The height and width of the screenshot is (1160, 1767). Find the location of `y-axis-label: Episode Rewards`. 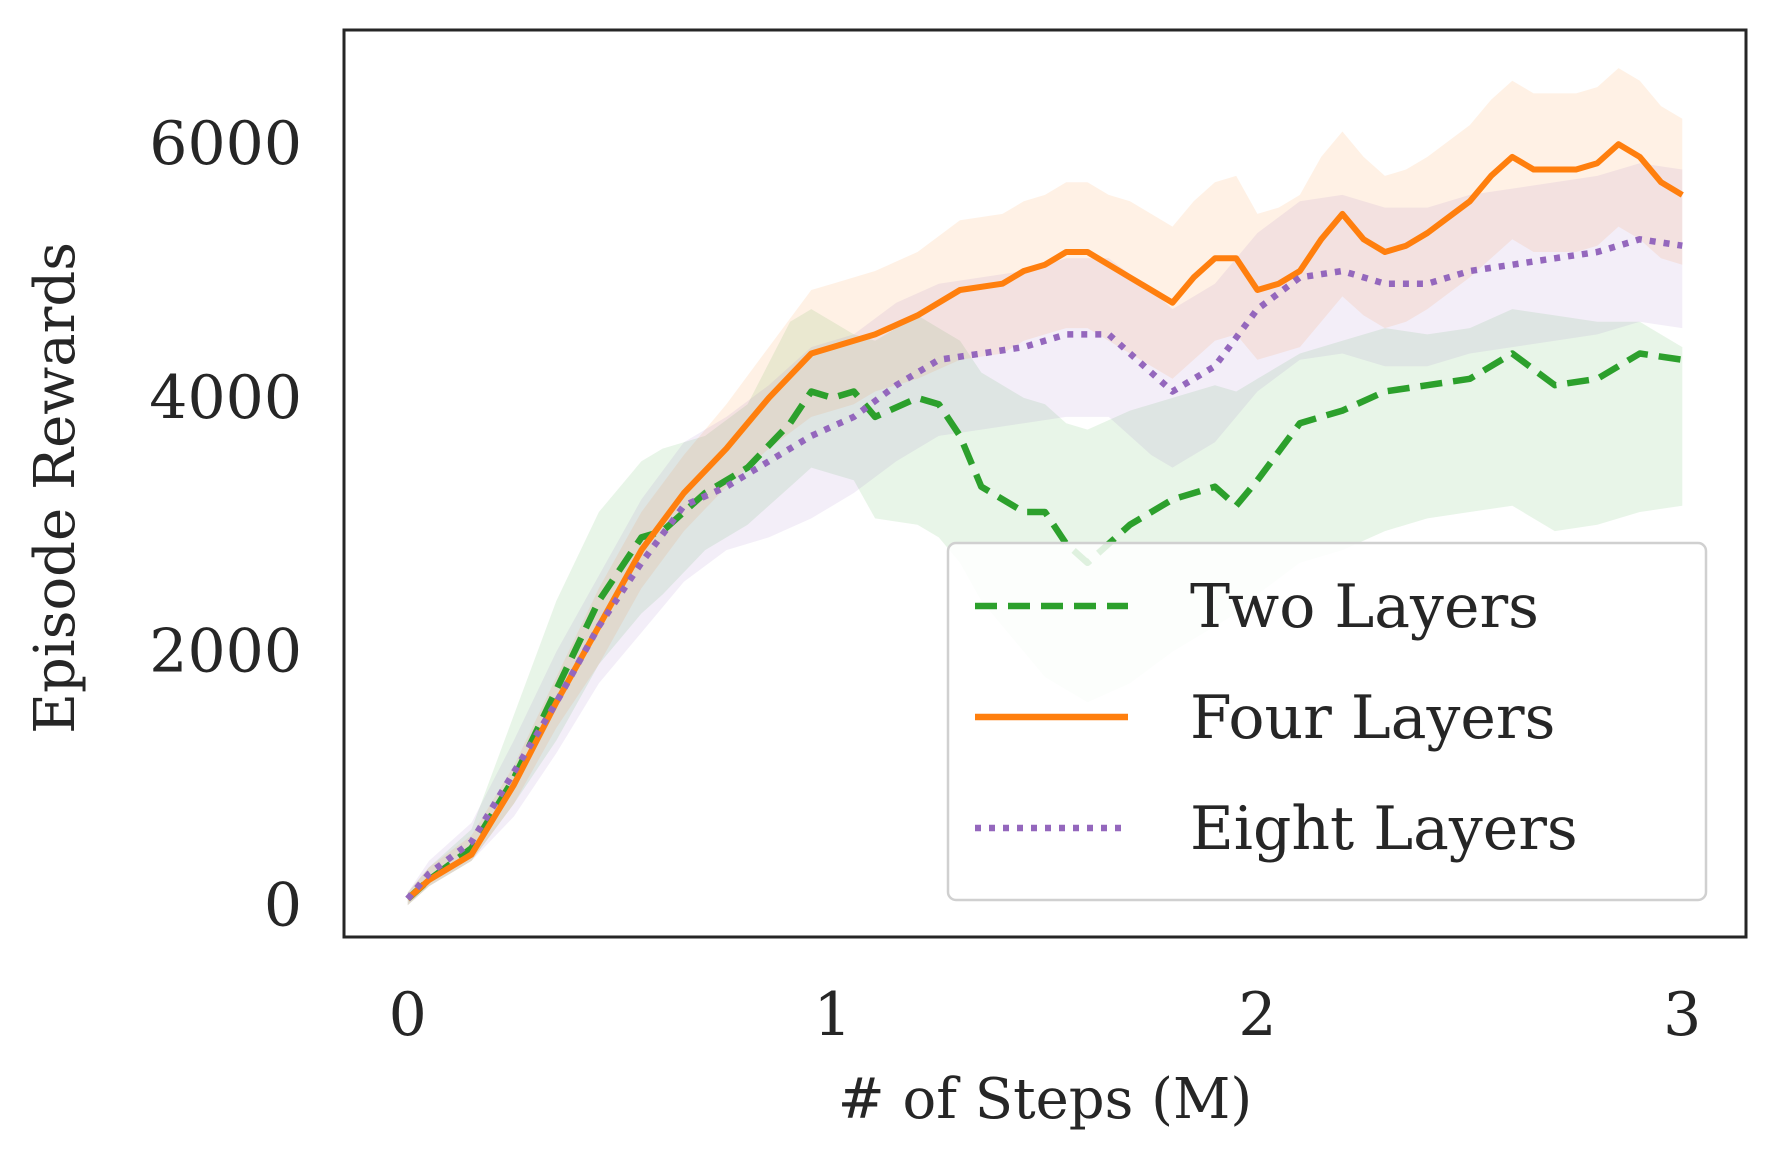

y-axis-label: Episode Rewards is located at coordinates (55, 488).